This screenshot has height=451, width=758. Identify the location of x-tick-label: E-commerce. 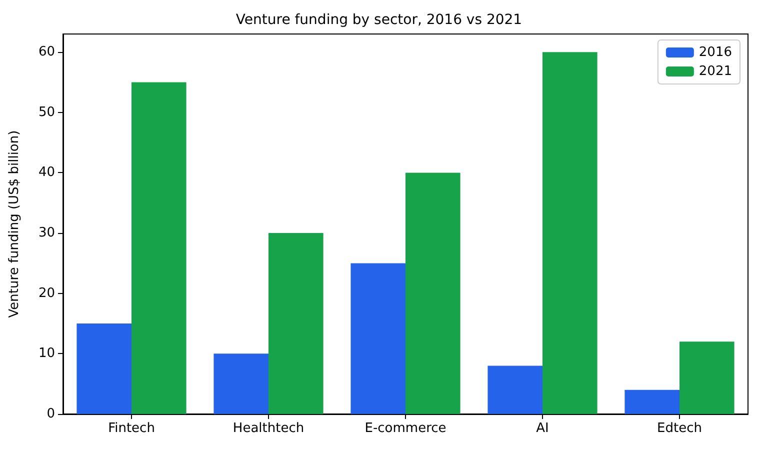
(405, 428).